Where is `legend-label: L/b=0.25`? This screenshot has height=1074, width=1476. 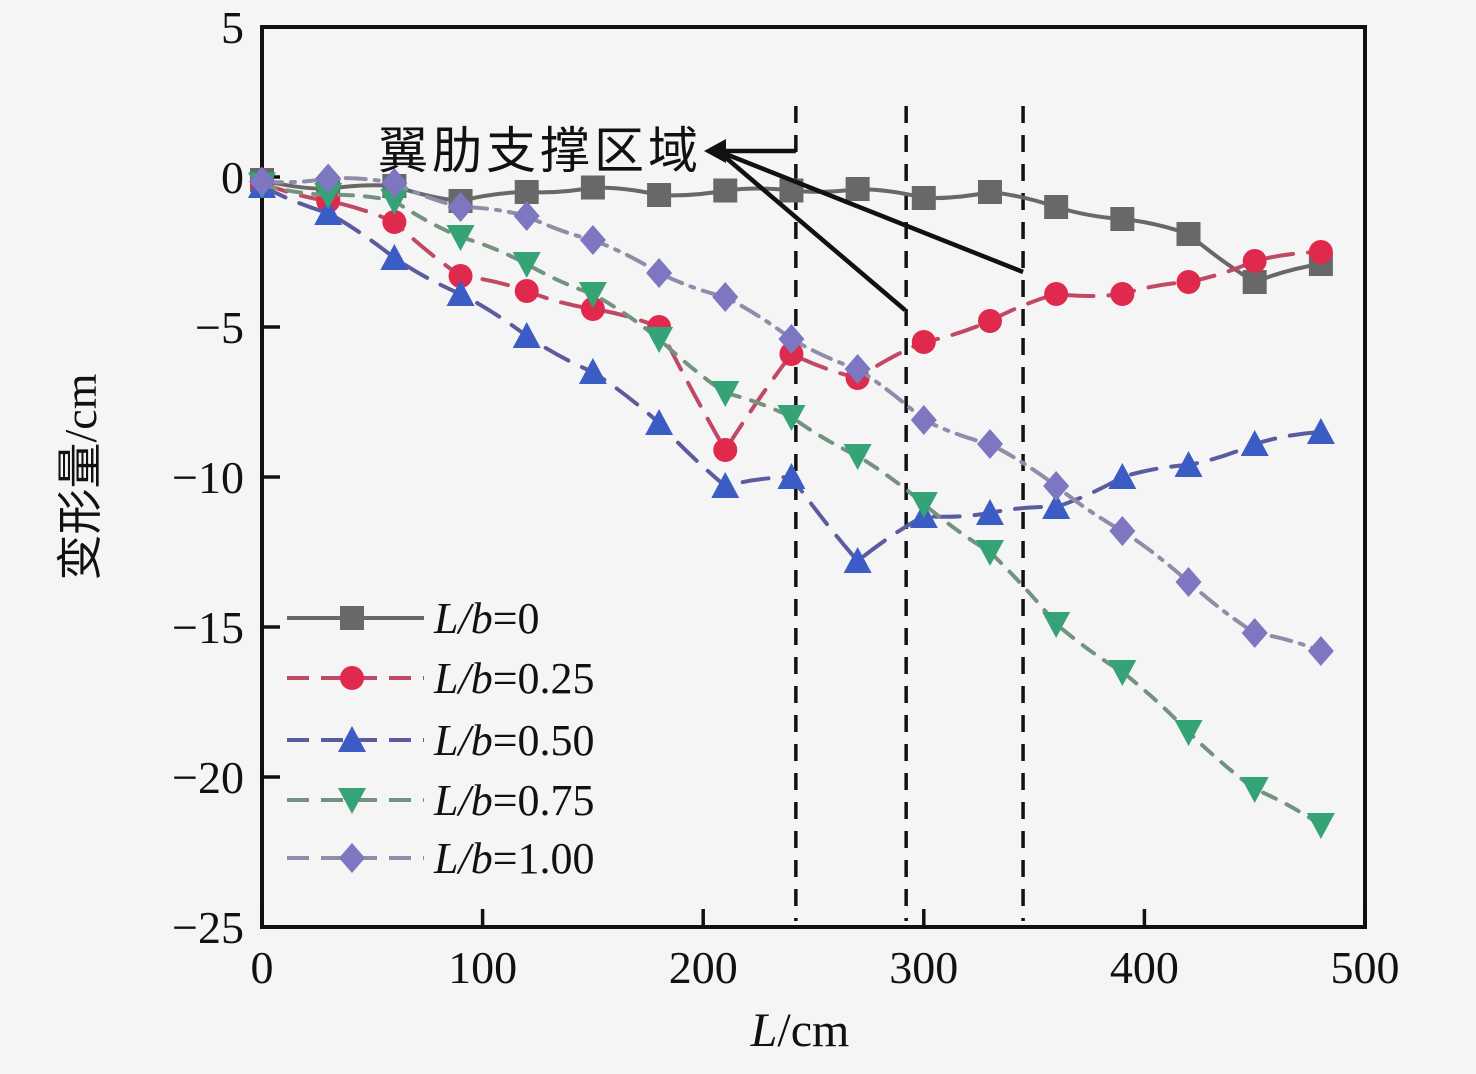 legend-label: L/b=0.25 is located at coordinates (514, 678).